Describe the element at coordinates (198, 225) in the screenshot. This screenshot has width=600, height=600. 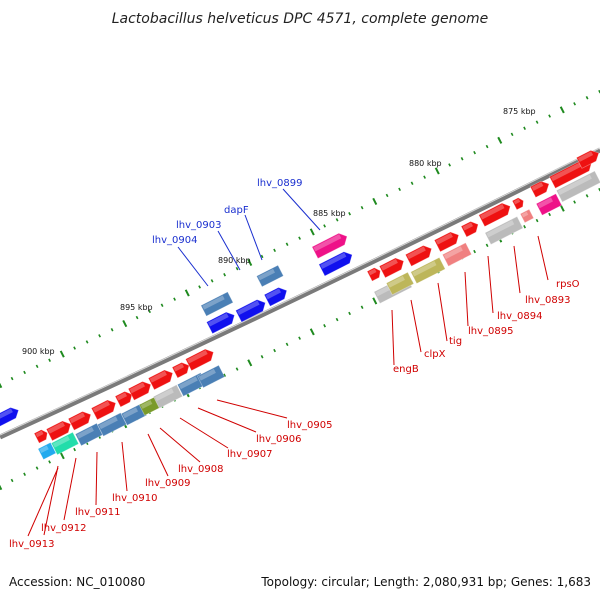
I see `gene-label-lhv_0903: lhv_0903` at that location.